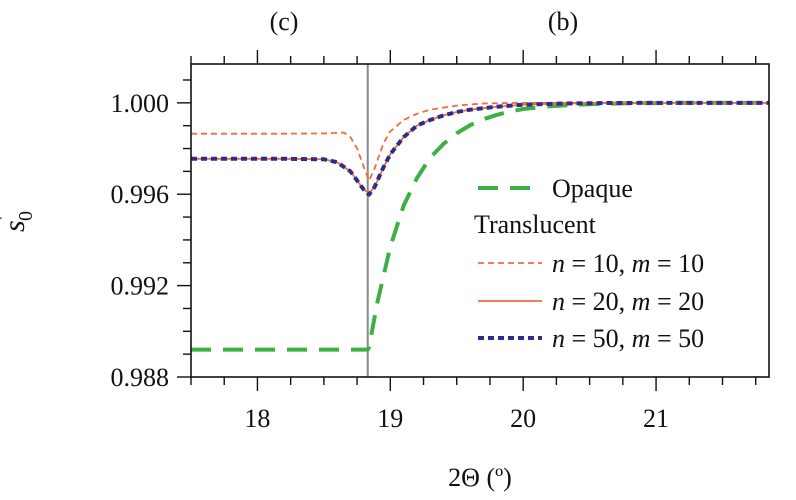 The height and width of the screenshot is (500, 796). Describe the element at coordinates (140, 194) in the screenshot. I see `y-tick-label: 0.996` at that location.